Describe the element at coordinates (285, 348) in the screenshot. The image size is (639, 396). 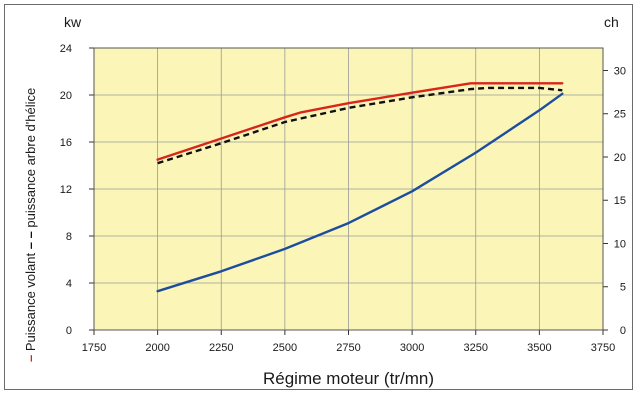
I see `x-tick-label: 2500` at that location.